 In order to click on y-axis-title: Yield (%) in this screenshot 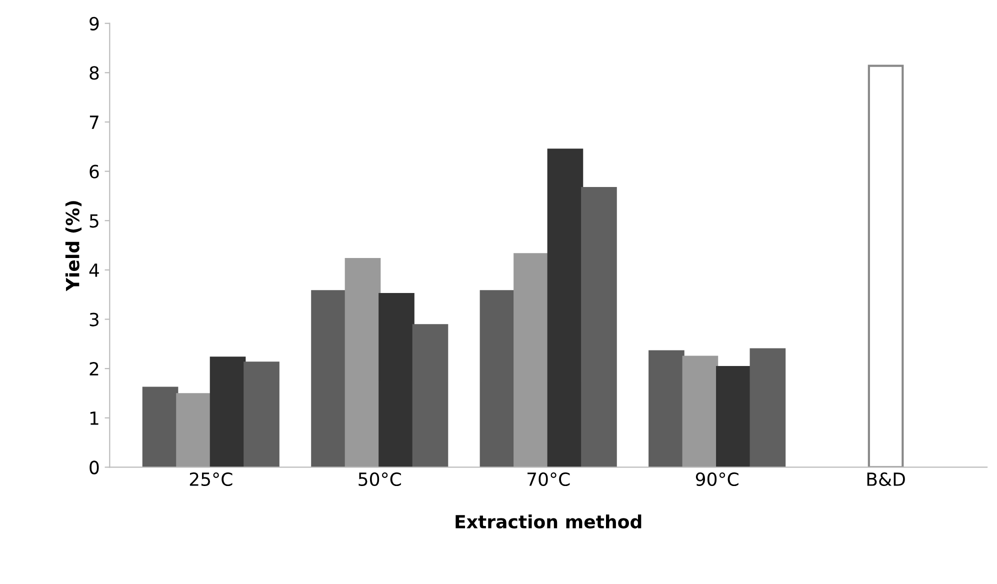, I will do `click(73, 246)`.